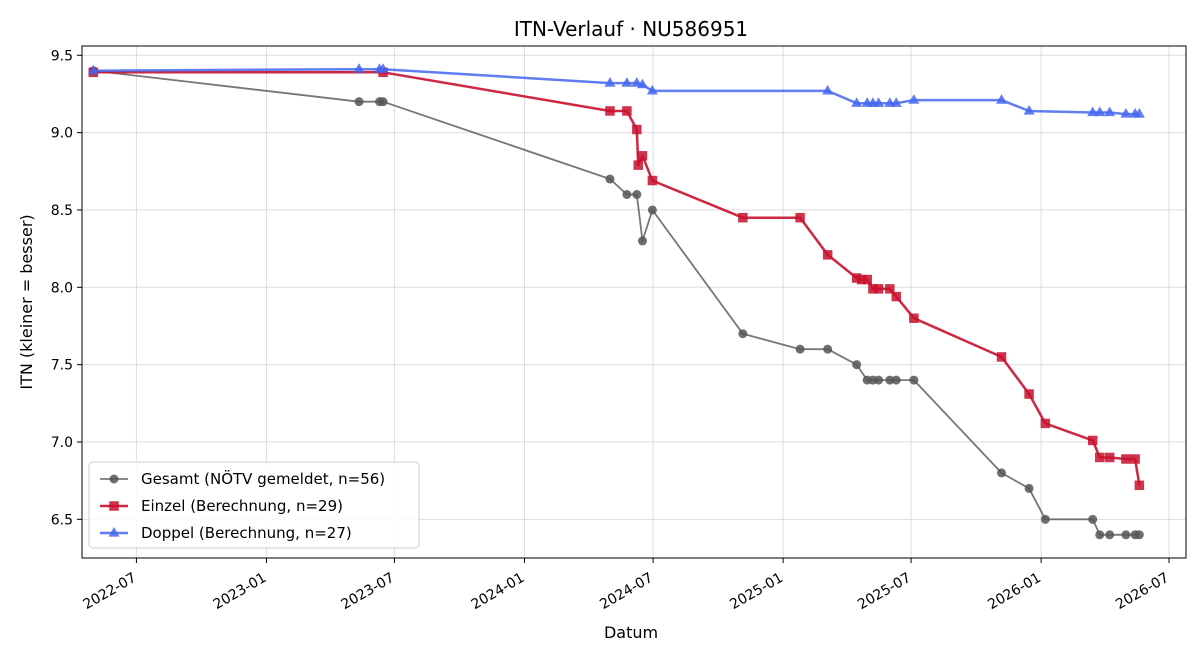  What do you see at coordinates (263, 478) in the screenshot?
I see `legend-label: Gesamt (NÖTV gemeldet, n=56)` at bounding box center [263, 478].